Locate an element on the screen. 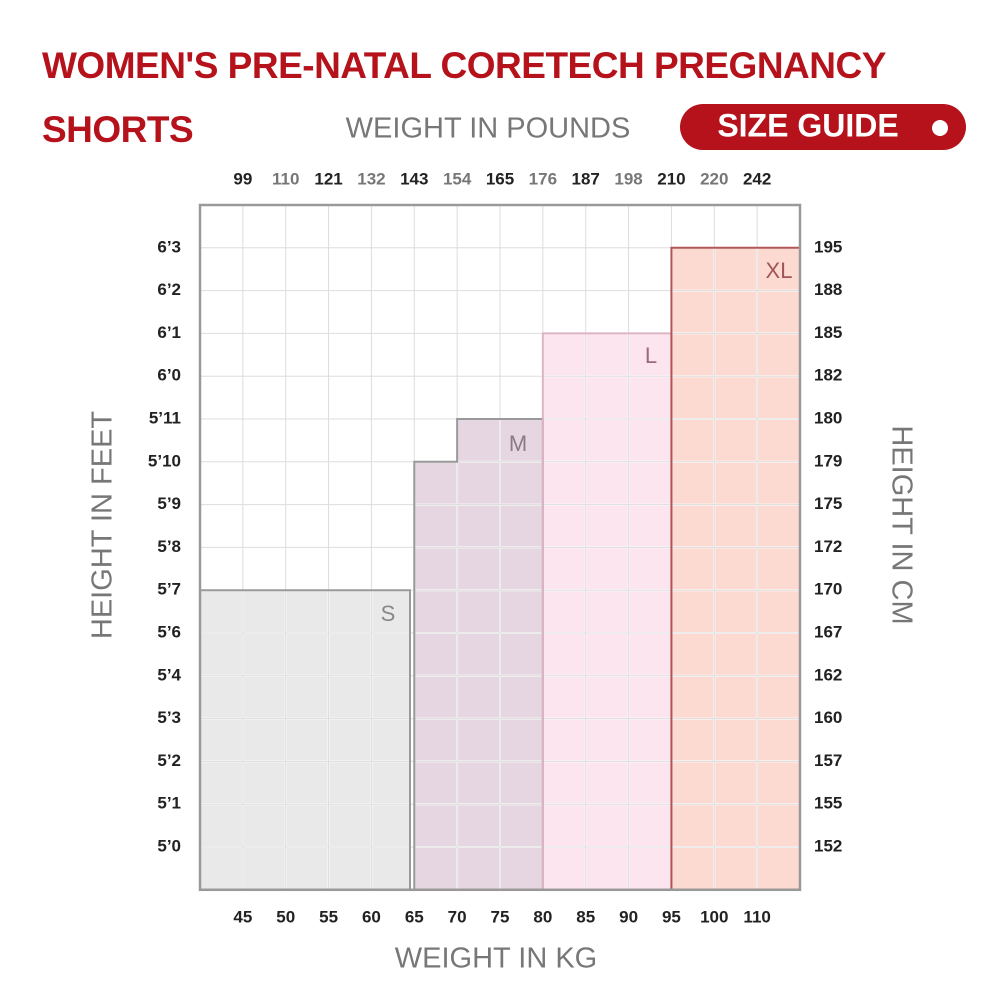 This screenshot has height=1000, width=1000. badge-text: SIZE GUIDE is located at coordinates (807, 125).